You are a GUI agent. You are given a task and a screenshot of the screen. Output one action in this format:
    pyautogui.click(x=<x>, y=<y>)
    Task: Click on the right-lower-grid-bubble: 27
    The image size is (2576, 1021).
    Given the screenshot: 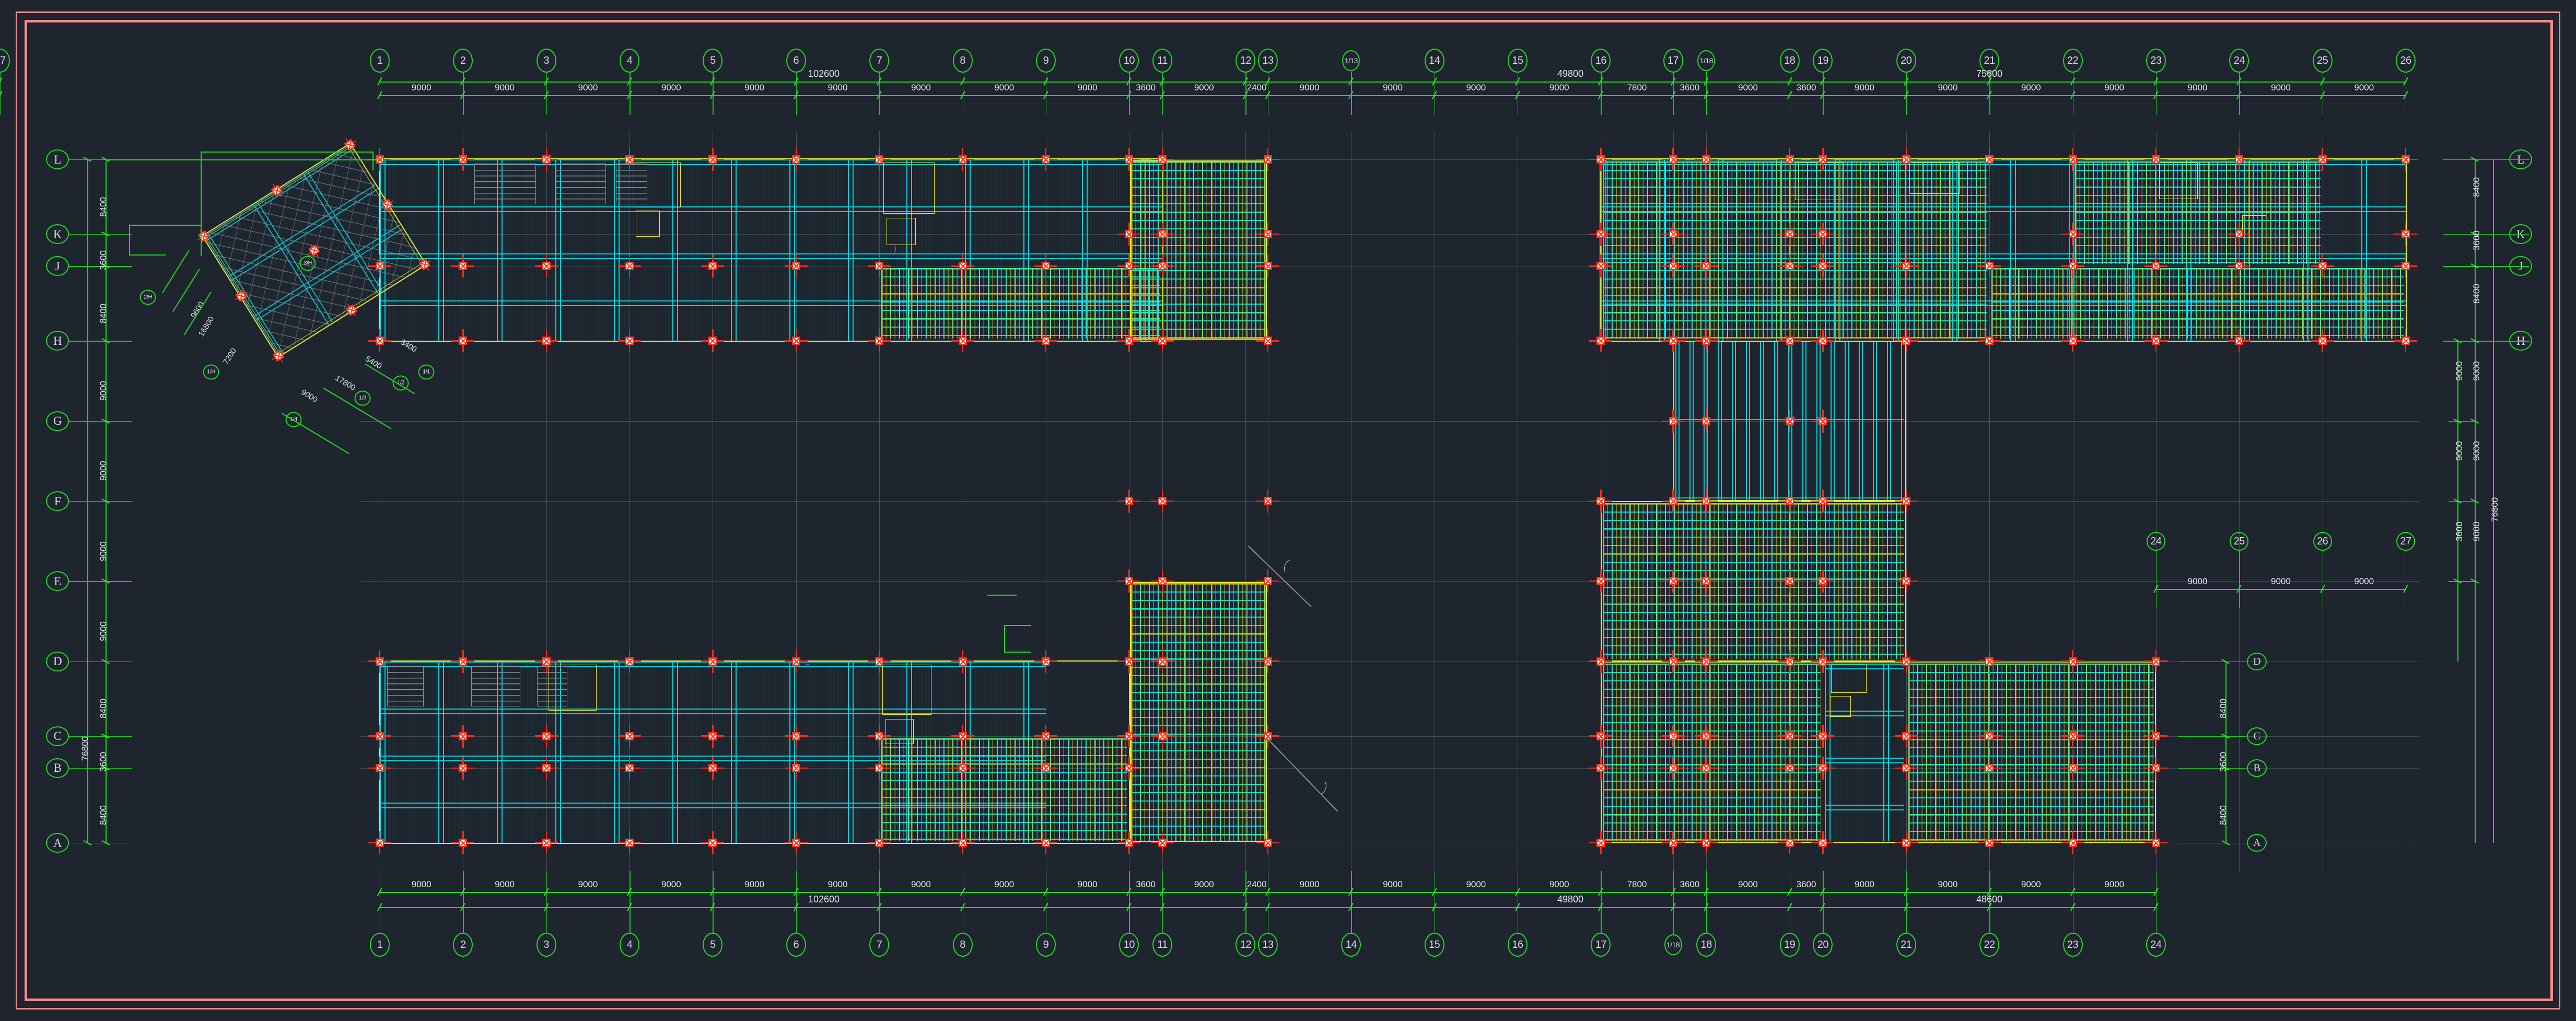 What is the action you would take?
    pyautogui.click(x=2405, y=541)
    